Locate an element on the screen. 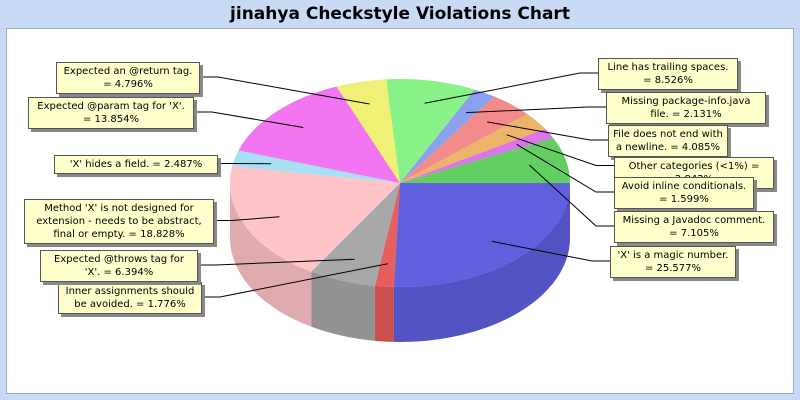 The image size is (800, 400). slice-label-2: Expected @throws tag for 'X'. = 6.394% is located at coordinates (119, 266).